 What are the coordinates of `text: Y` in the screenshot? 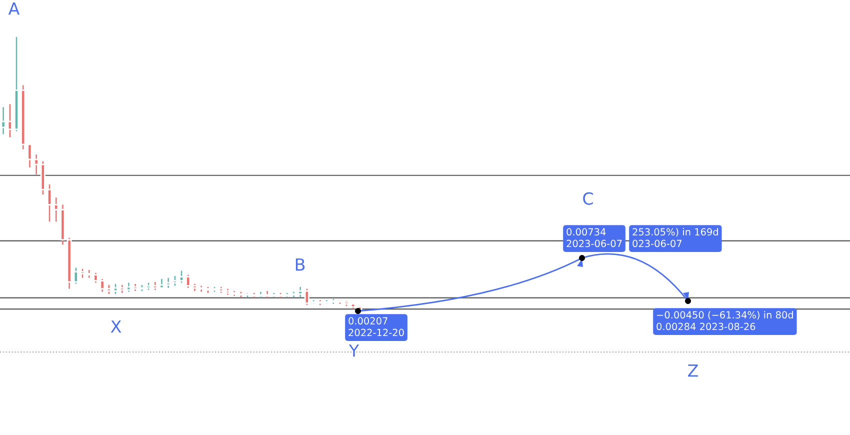 It's located at (354, 350).